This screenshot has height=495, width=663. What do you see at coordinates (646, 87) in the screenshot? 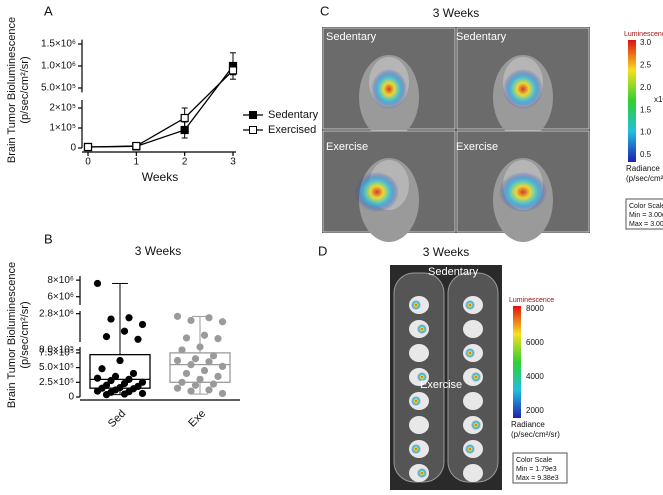
I see `colorbar-tick-label: 2.0` at bounding box center [646, 87].